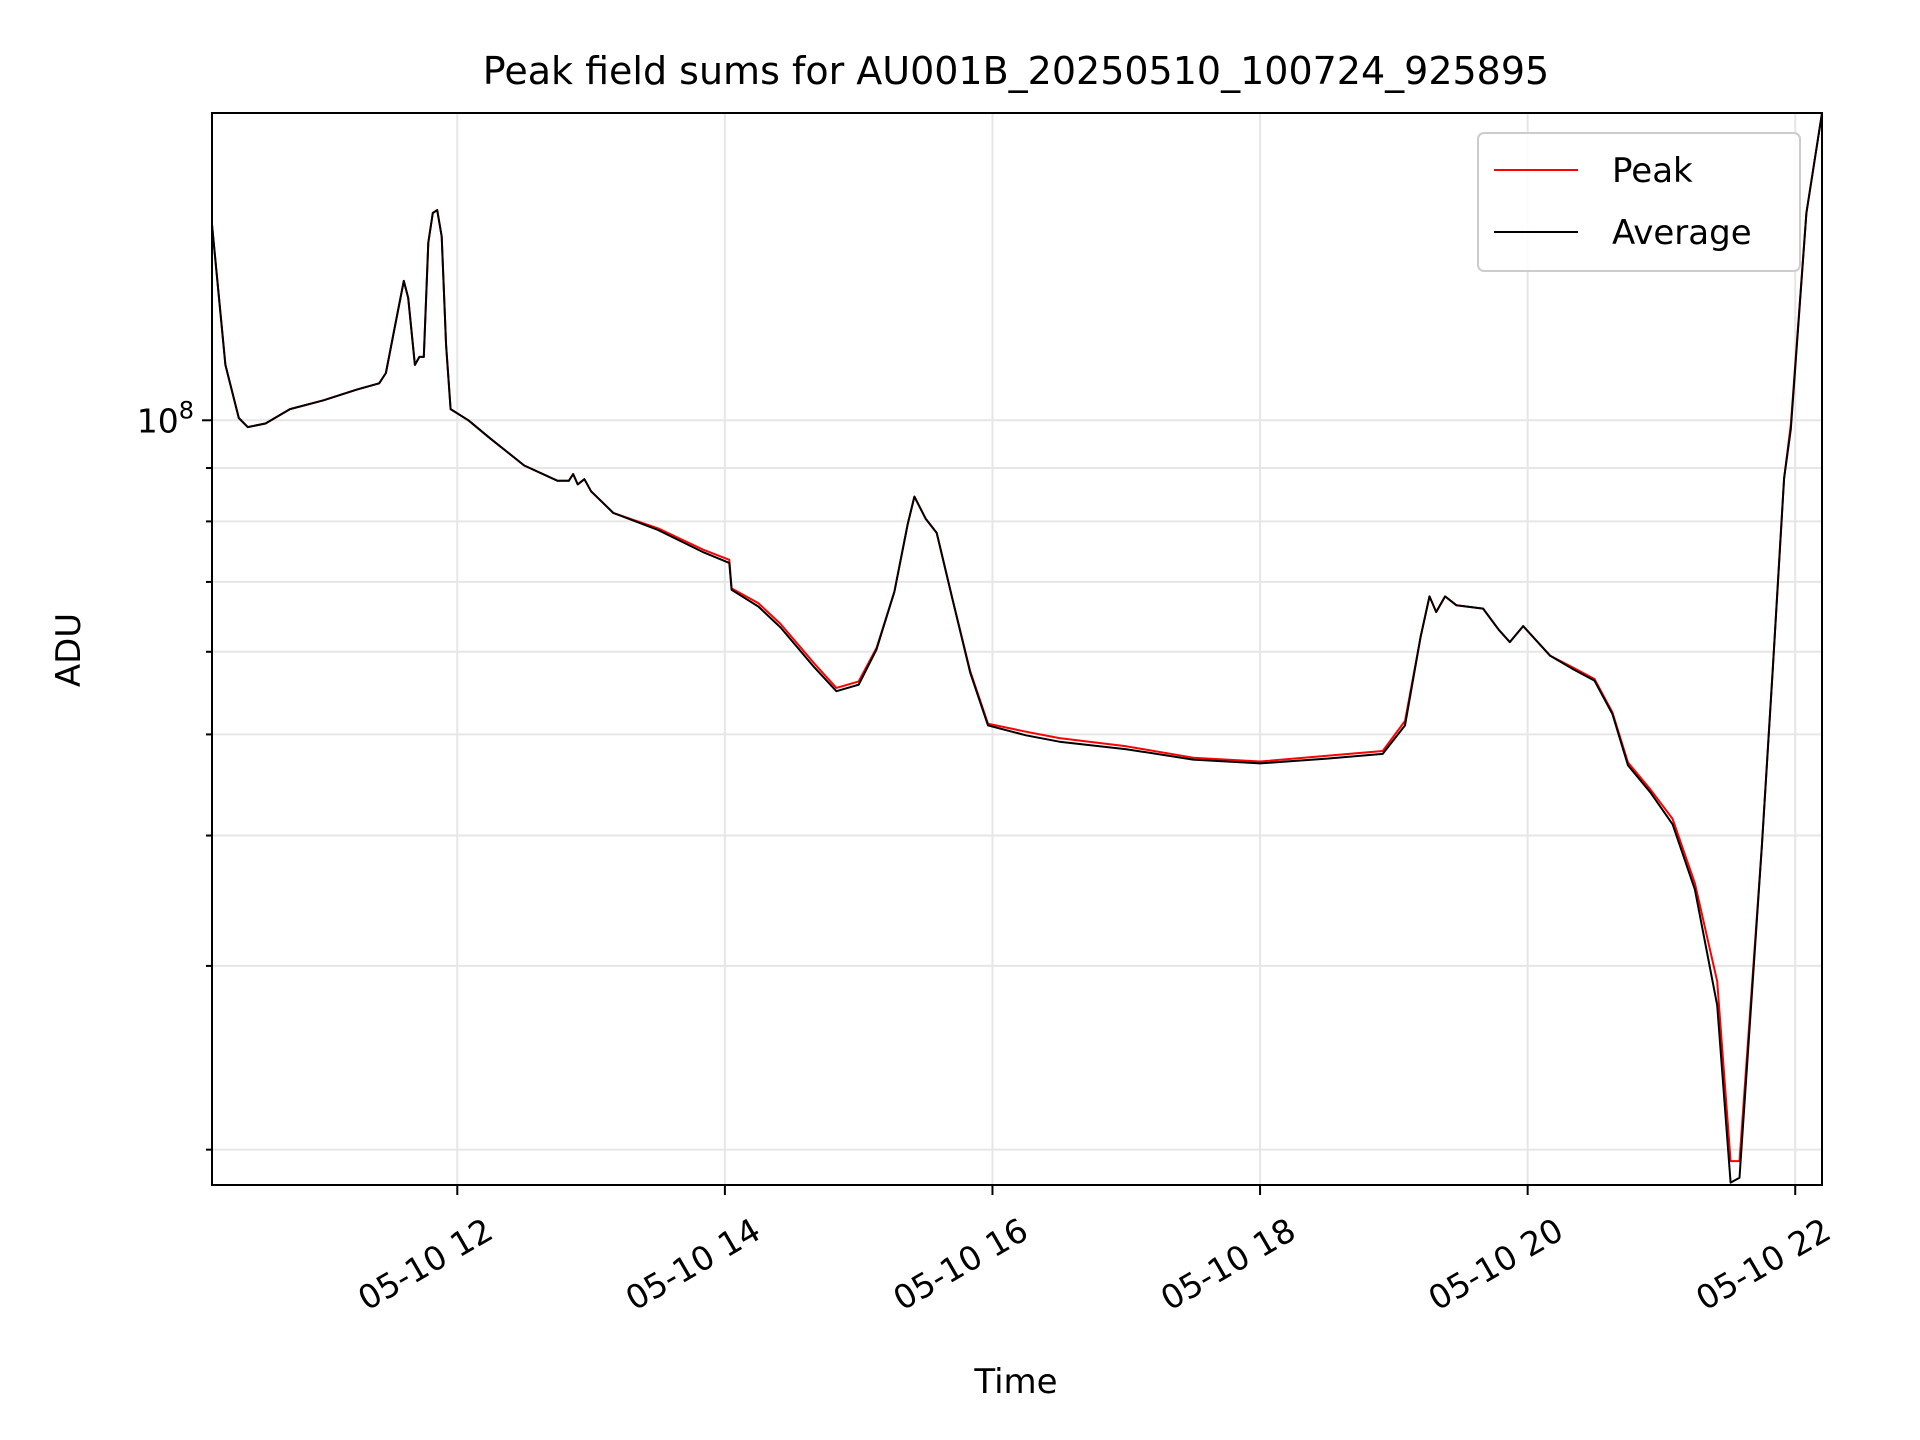  I want to click on y-axis-label: ADU, so click(69, 650).